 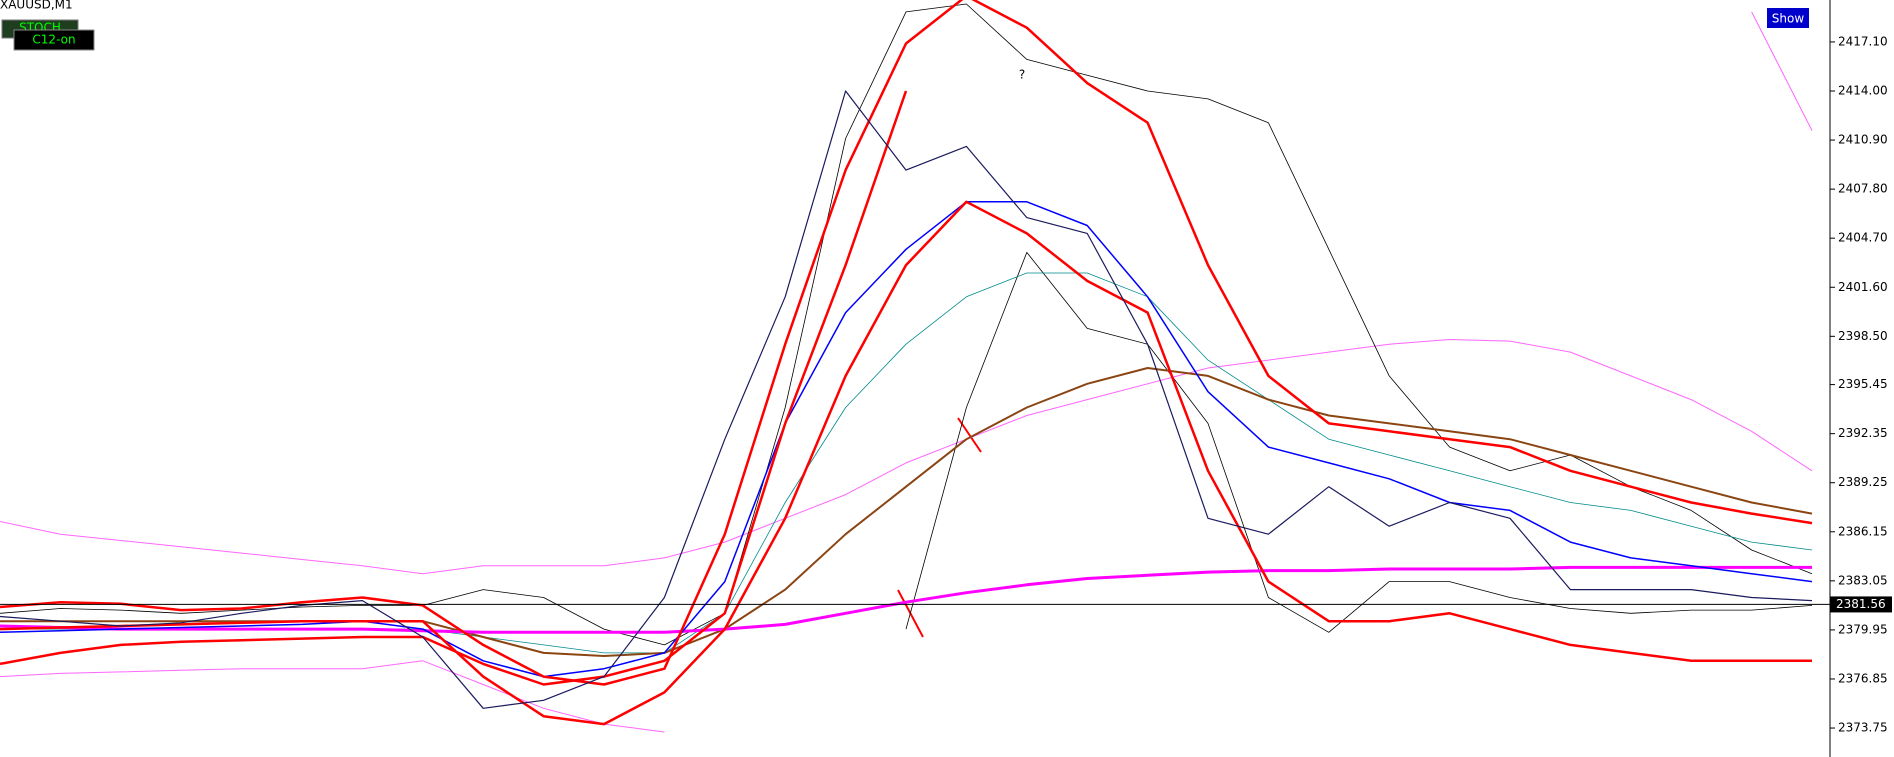 I want to click on show-button-label: Show, so click(x=1788, y=19).